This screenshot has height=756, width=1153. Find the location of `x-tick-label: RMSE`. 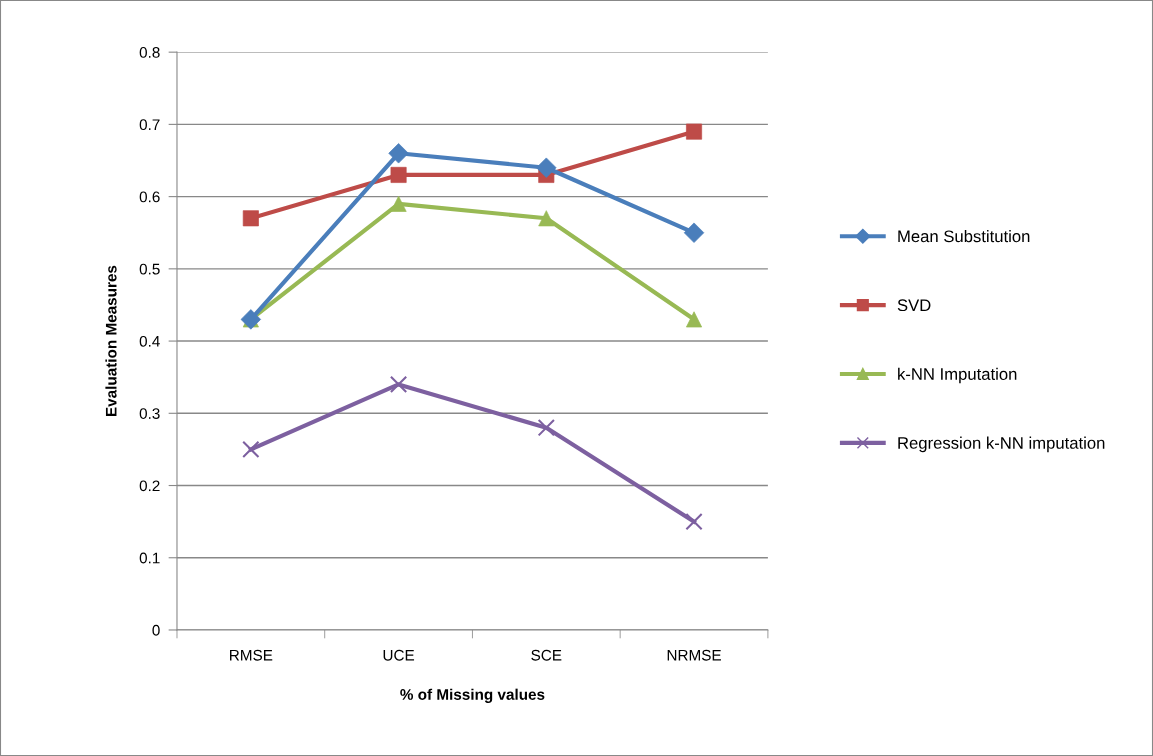

x-tick-label: RMSE is located at coordinates (251, 655).